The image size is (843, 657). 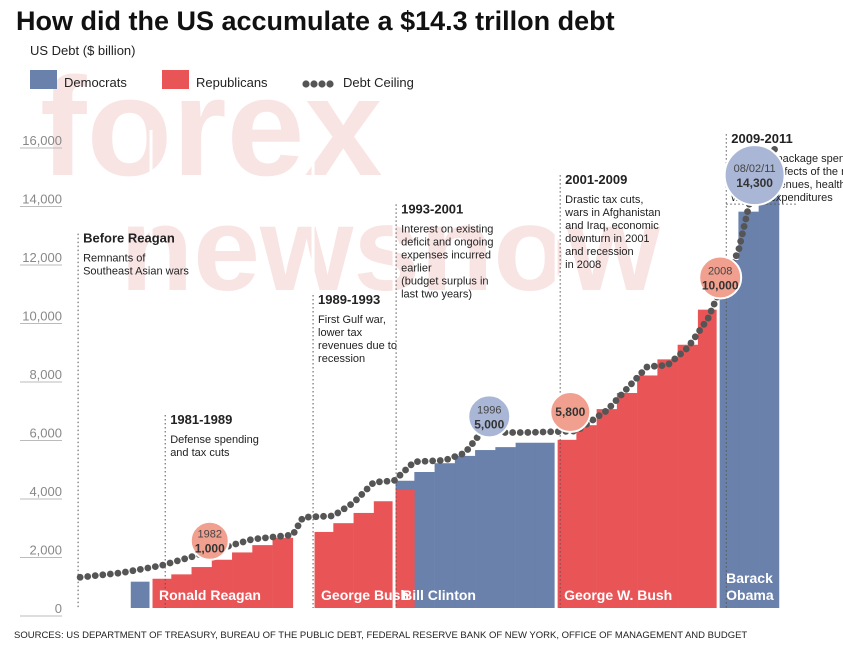 What do you see at coordinates (750, 595) in the screenshot?
I see `president-label: Obama` at bounding box center [750, 595].